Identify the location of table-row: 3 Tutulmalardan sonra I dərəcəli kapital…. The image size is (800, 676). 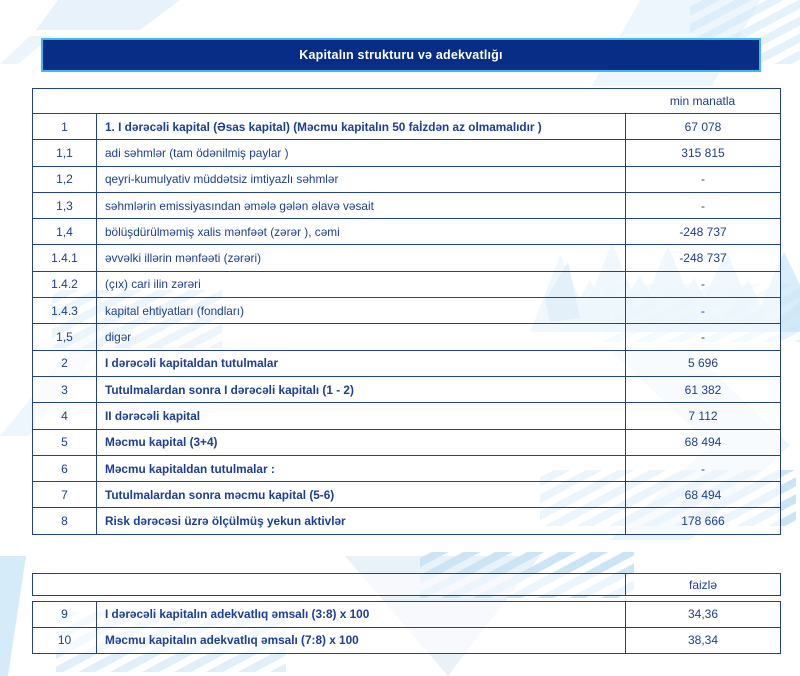
(406, 389).